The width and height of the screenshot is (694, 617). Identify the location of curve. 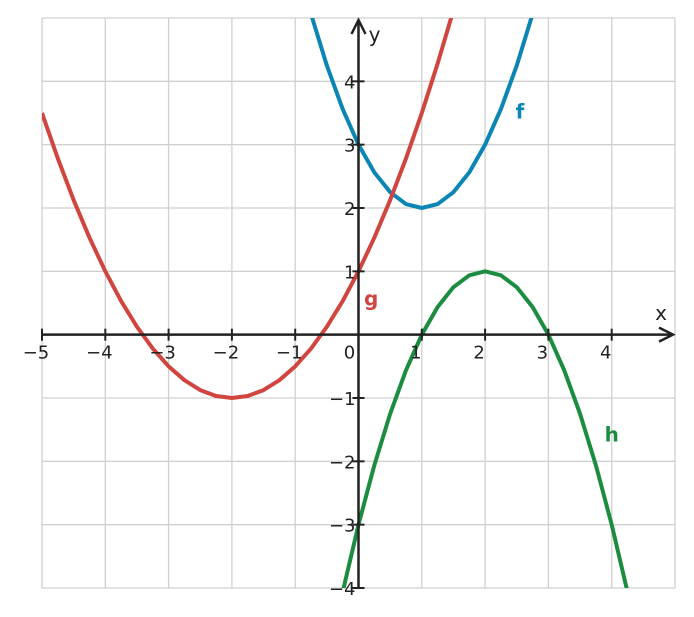
(422, 114).